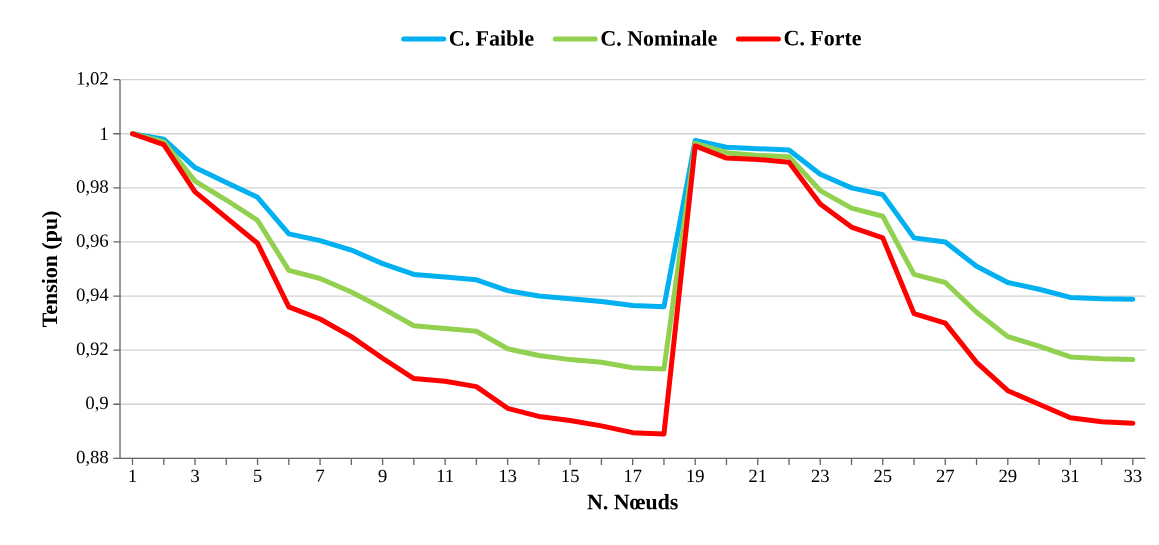 Image resolution: width=1159 pixels, height=545 pixels. Describe the element at coordinates (92, 80) in the screenshot. I see `y-tick-label: 1,02` at that location.